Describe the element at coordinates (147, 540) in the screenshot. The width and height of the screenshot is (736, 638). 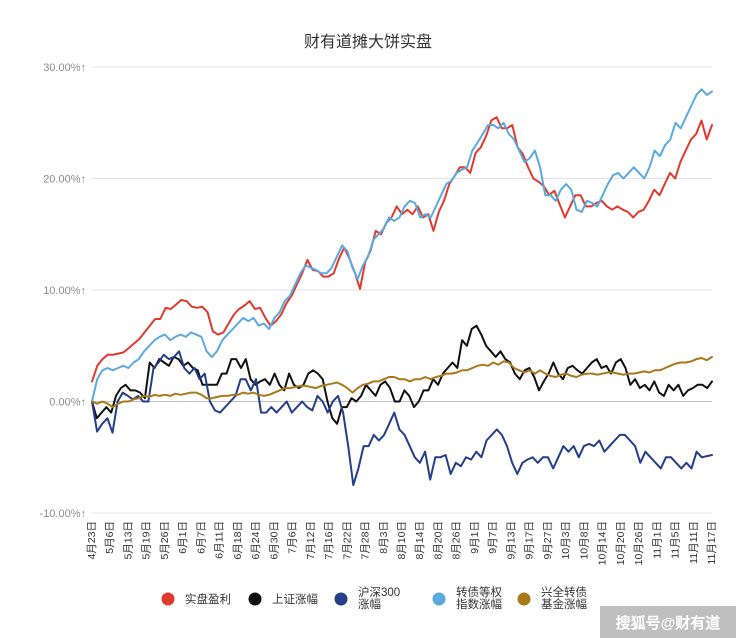
I see `x-tick-label: 5月19日` at that location.